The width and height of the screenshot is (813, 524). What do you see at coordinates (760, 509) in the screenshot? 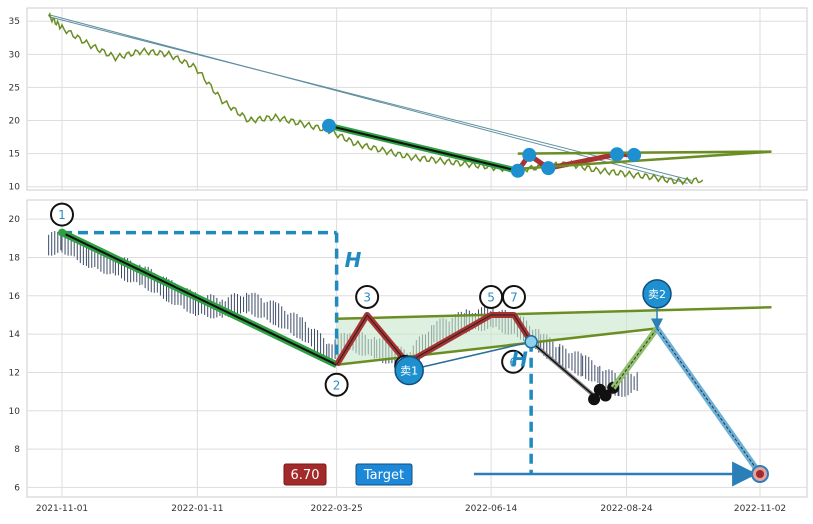
I see `pattern-x-tick-label: 2022-11-02` at bounding box center [760, 509].